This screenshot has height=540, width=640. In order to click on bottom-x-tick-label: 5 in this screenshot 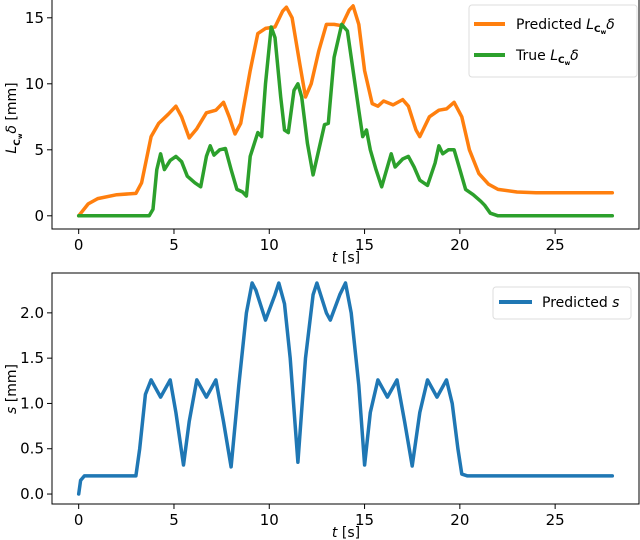, I will do `click(174, 520)`.